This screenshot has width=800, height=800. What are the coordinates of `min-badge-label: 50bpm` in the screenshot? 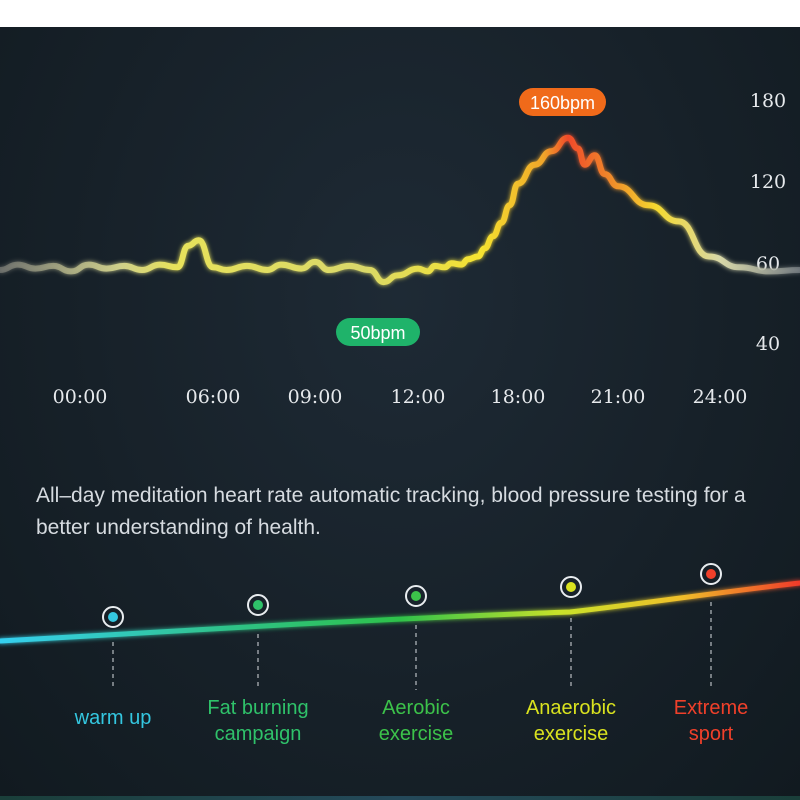 It's located at (377, 333).